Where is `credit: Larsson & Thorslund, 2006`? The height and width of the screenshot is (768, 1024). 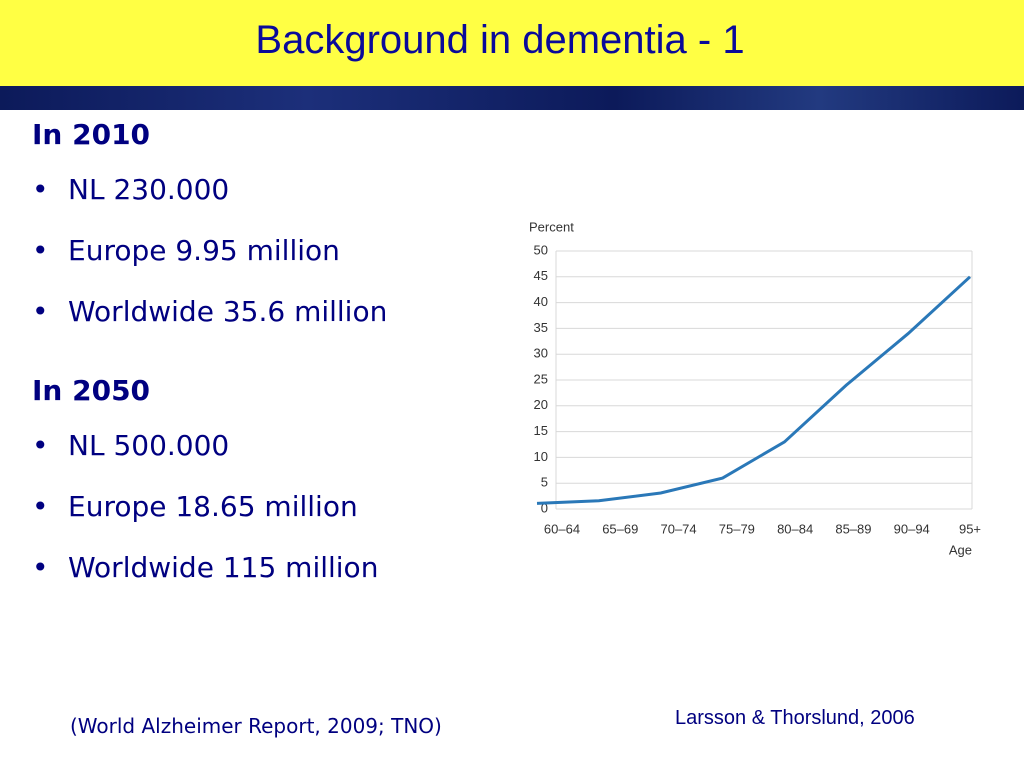 credit: Larsson & Thorslund, 2006 is located at coordinates (795, 718).